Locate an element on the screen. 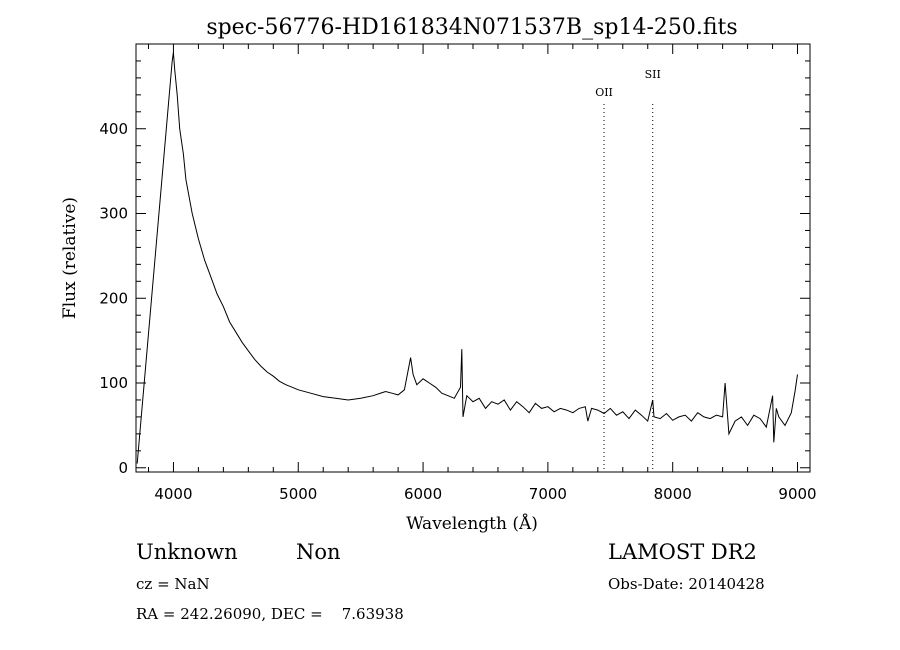  ra-dec-label: RA = 242.26090, DEC = 7.63938 is located at coordinates (270, 614).